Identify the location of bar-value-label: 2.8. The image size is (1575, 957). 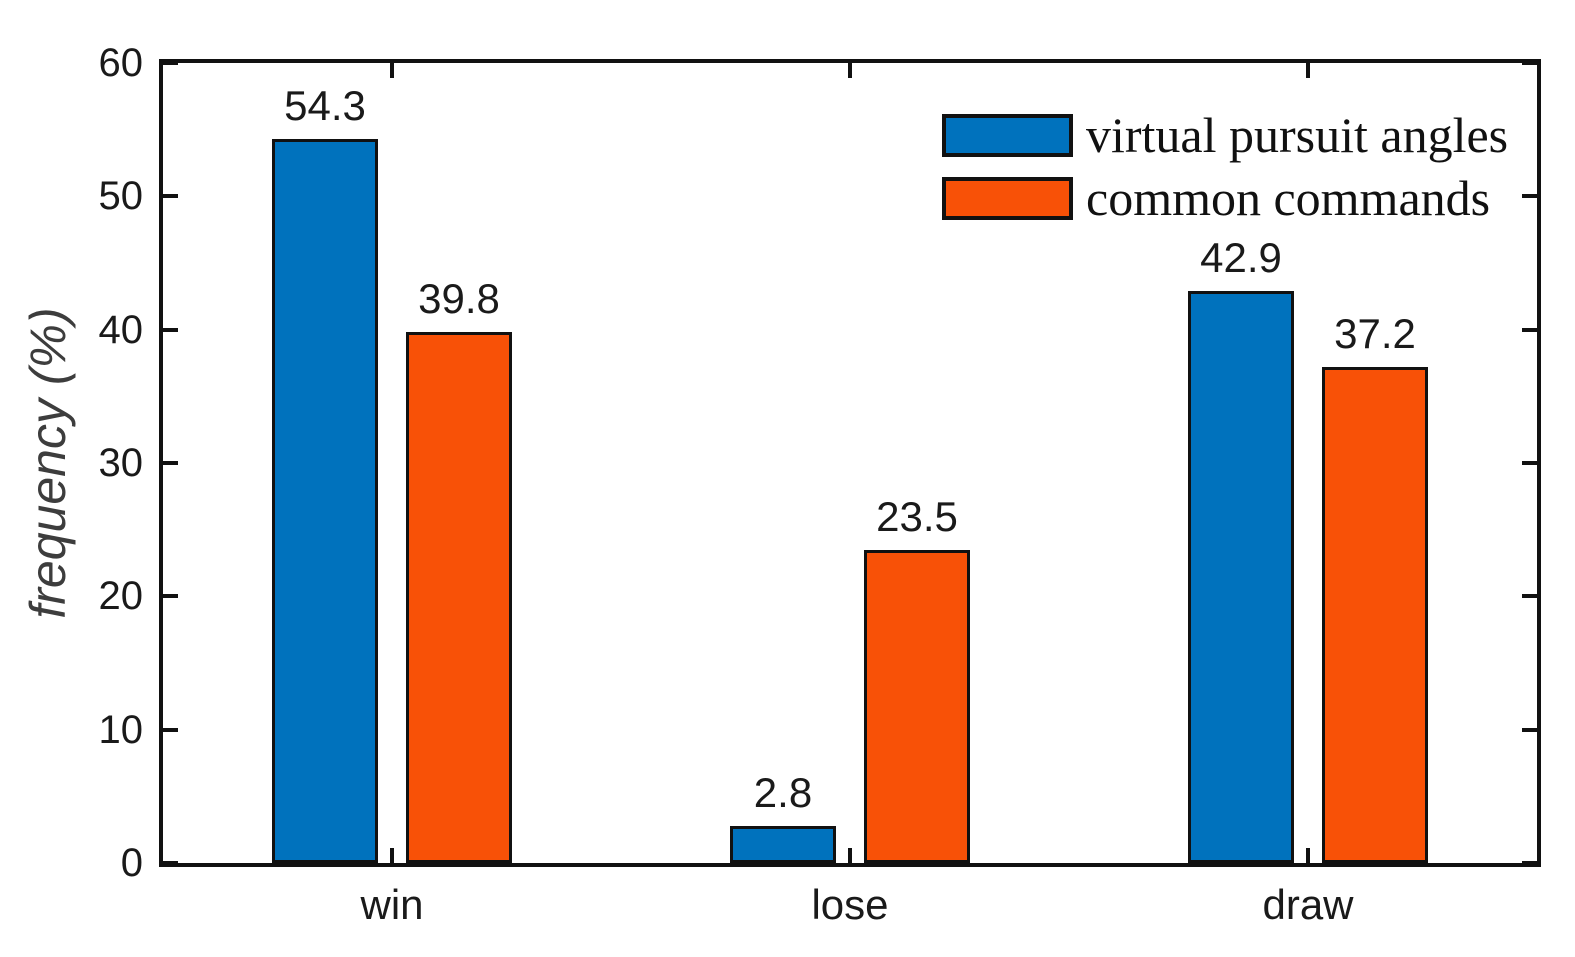
(783, 792).